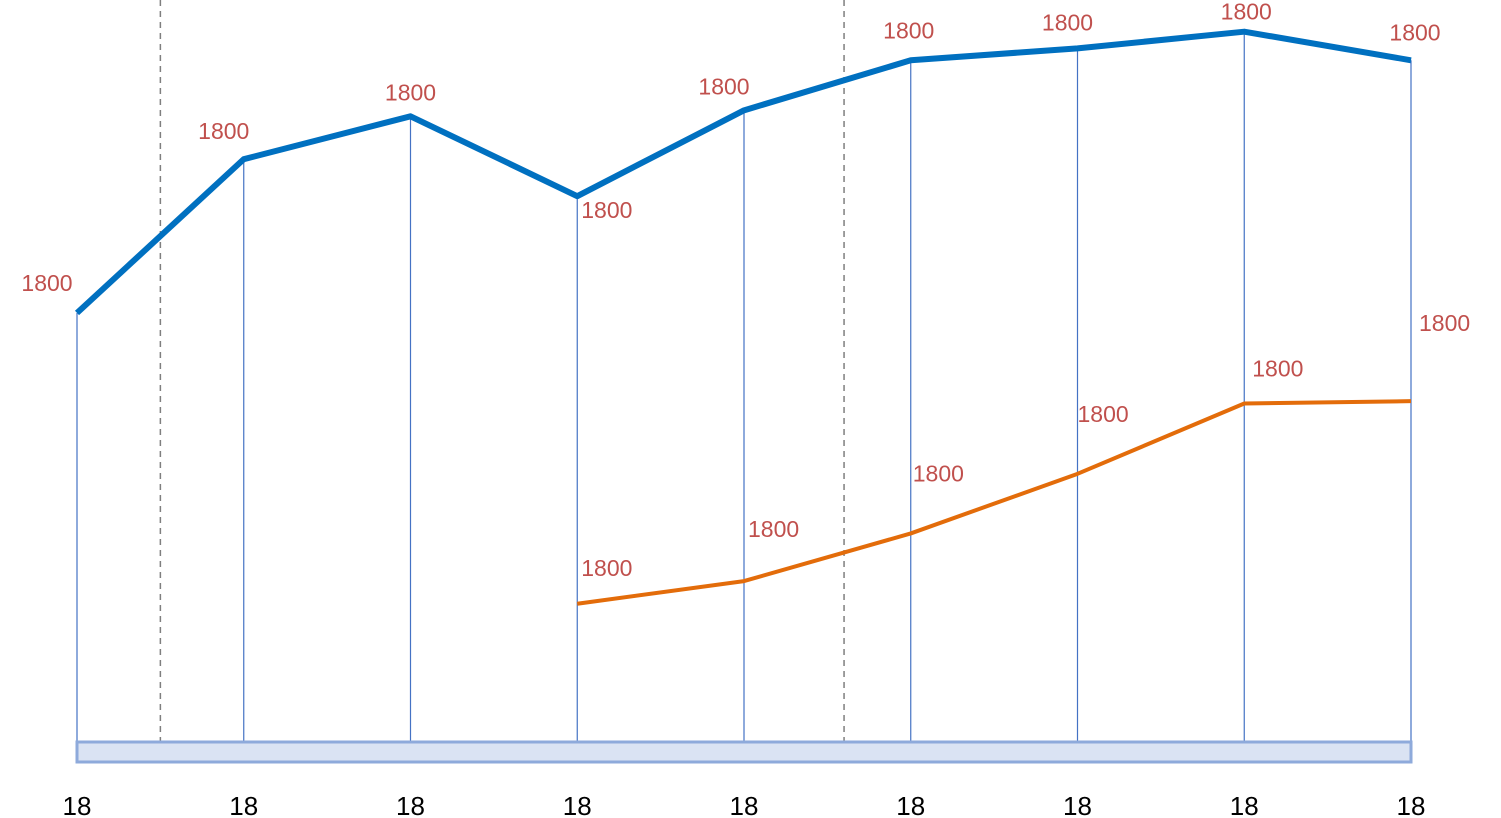  Describe the element at coordinates (606, 568) in the screenshot. I see `series-2-data-label-4: 1800` at that location.